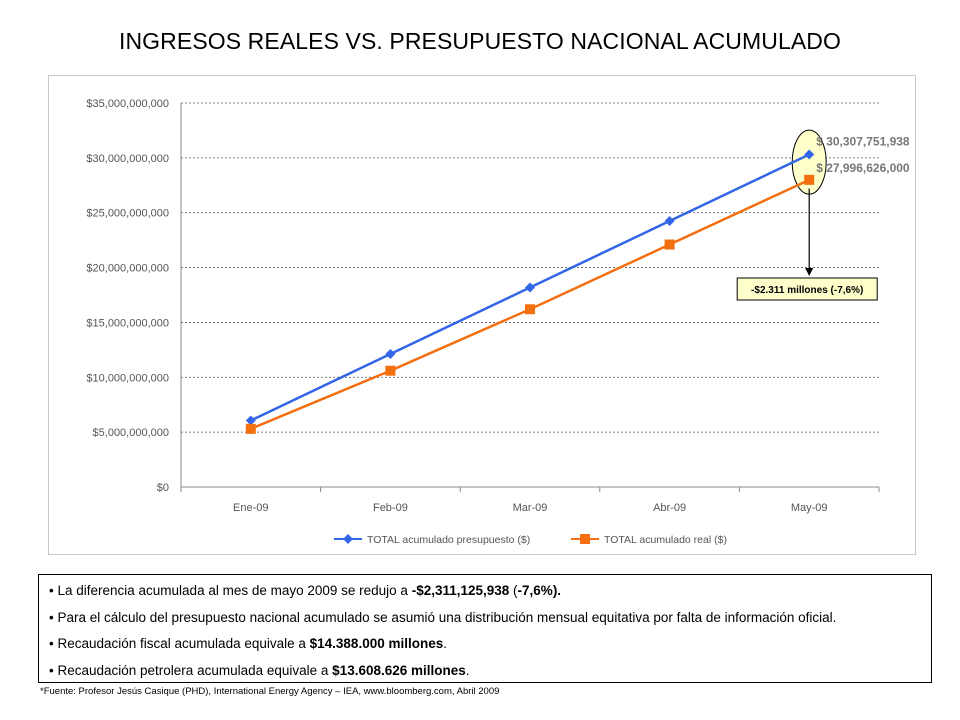  Describe the element at coordinates (390, 508) in the screenshot. I see `x-tick-label: Feb-09` at that location.